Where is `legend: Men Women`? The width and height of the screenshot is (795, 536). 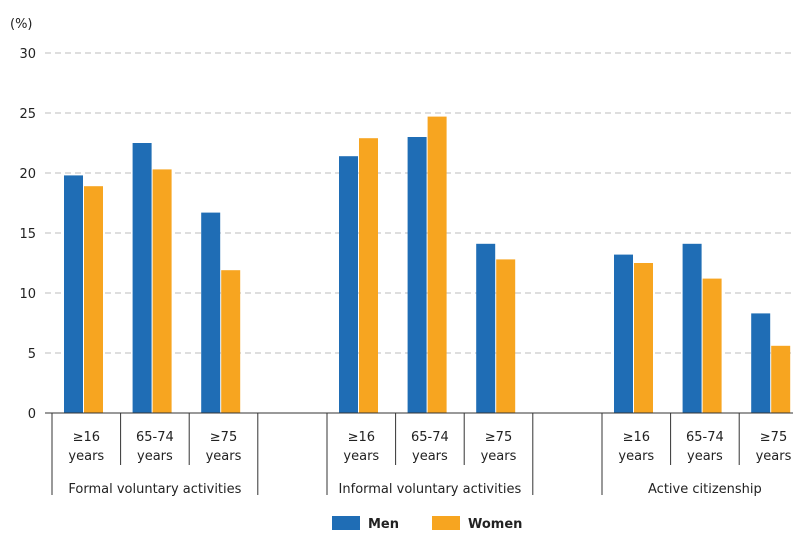 legend: Men Women is located at coordinates (427, 524).